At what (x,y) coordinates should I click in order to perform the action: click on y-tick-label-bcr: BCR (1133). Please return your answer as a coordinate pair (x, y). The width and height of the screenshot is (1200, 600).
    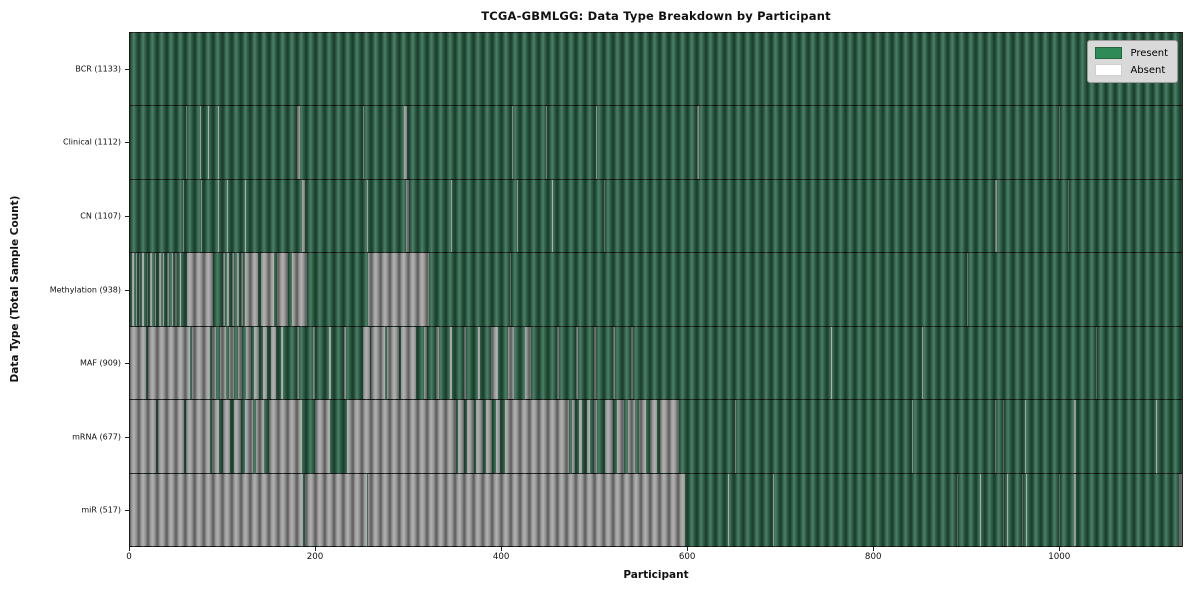
    Looking at the image, I should click on (98, 69).